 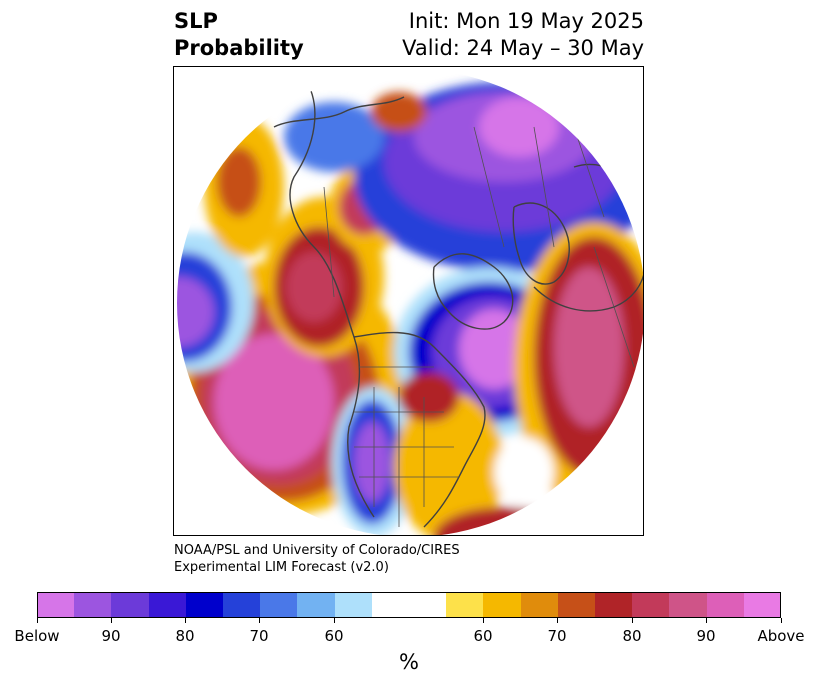 What do you see at coordinates (196, 21) in the screenshot?
I see `title-variable: SLP` at bounding box center [196, 21].